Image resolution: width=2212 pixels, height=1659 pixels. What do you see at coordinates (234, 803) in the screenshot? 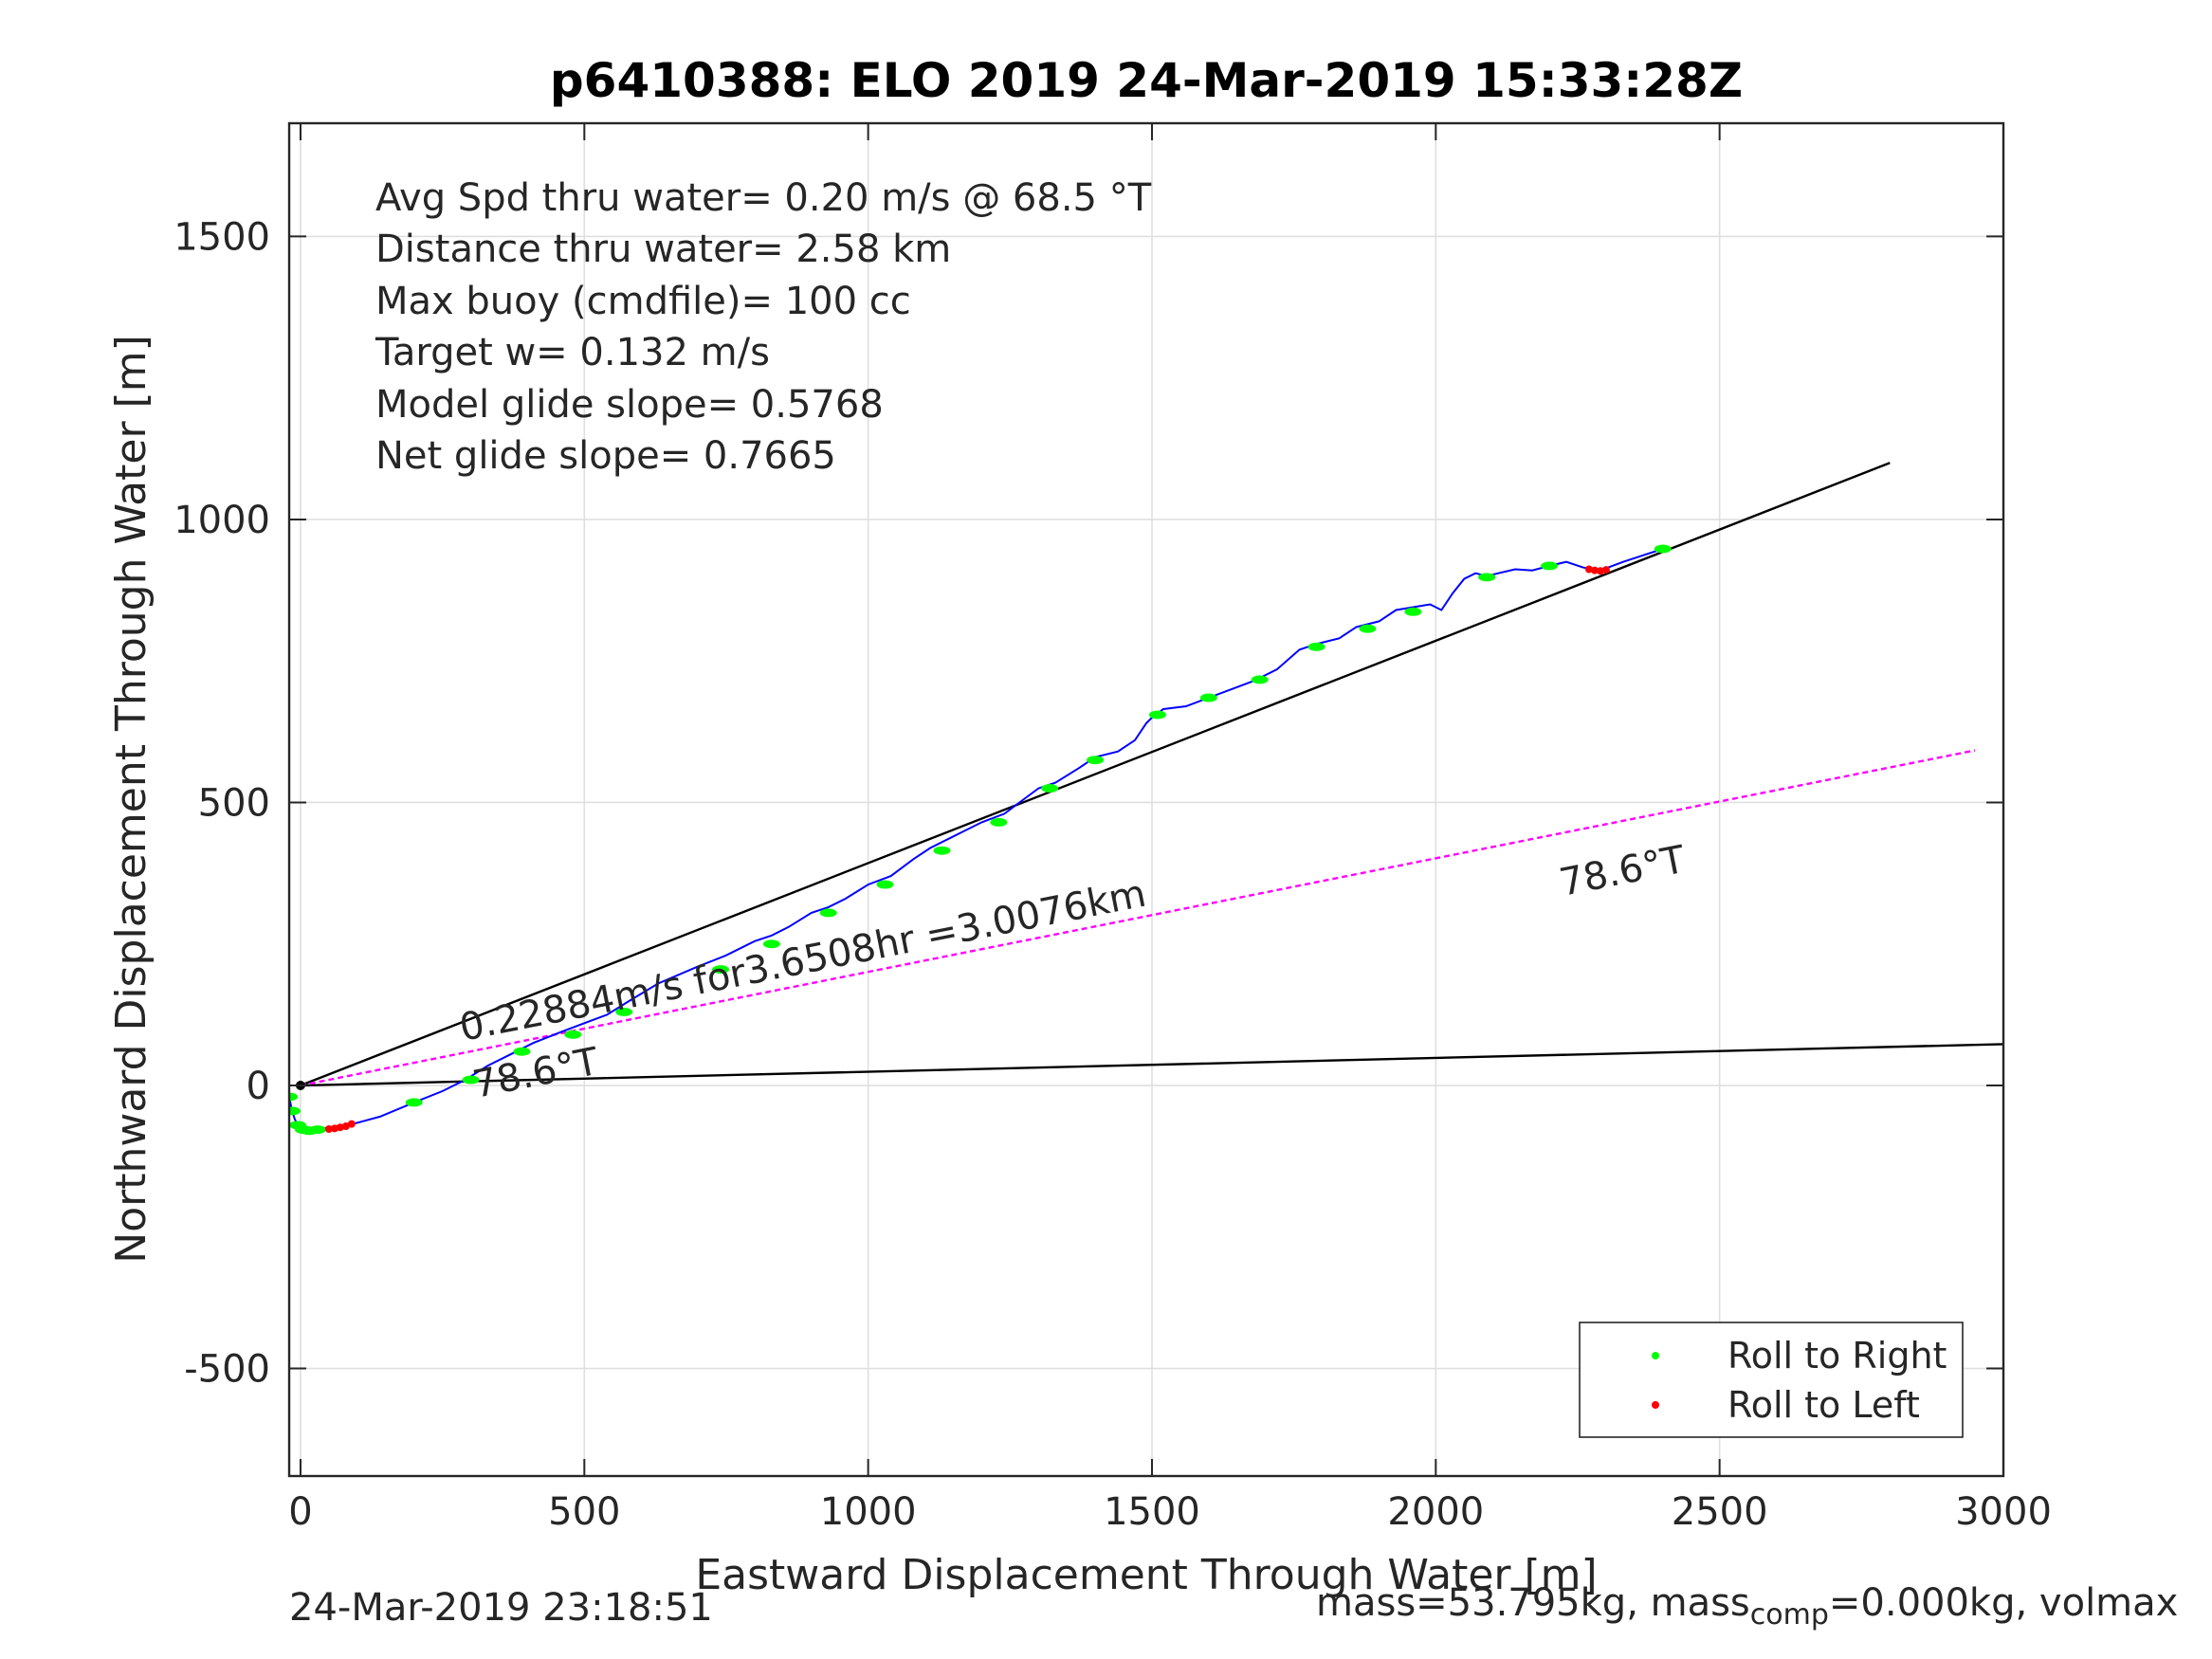
I see `y-tick-label: 500` at bounding box center [234, 803].